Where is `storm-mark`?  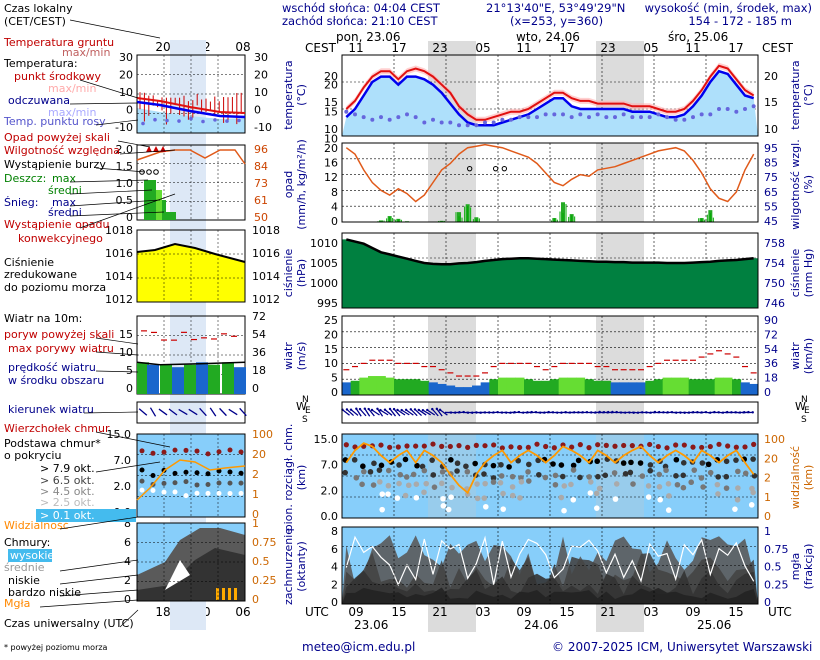
storm-mark is located at coordinates (495, 168).